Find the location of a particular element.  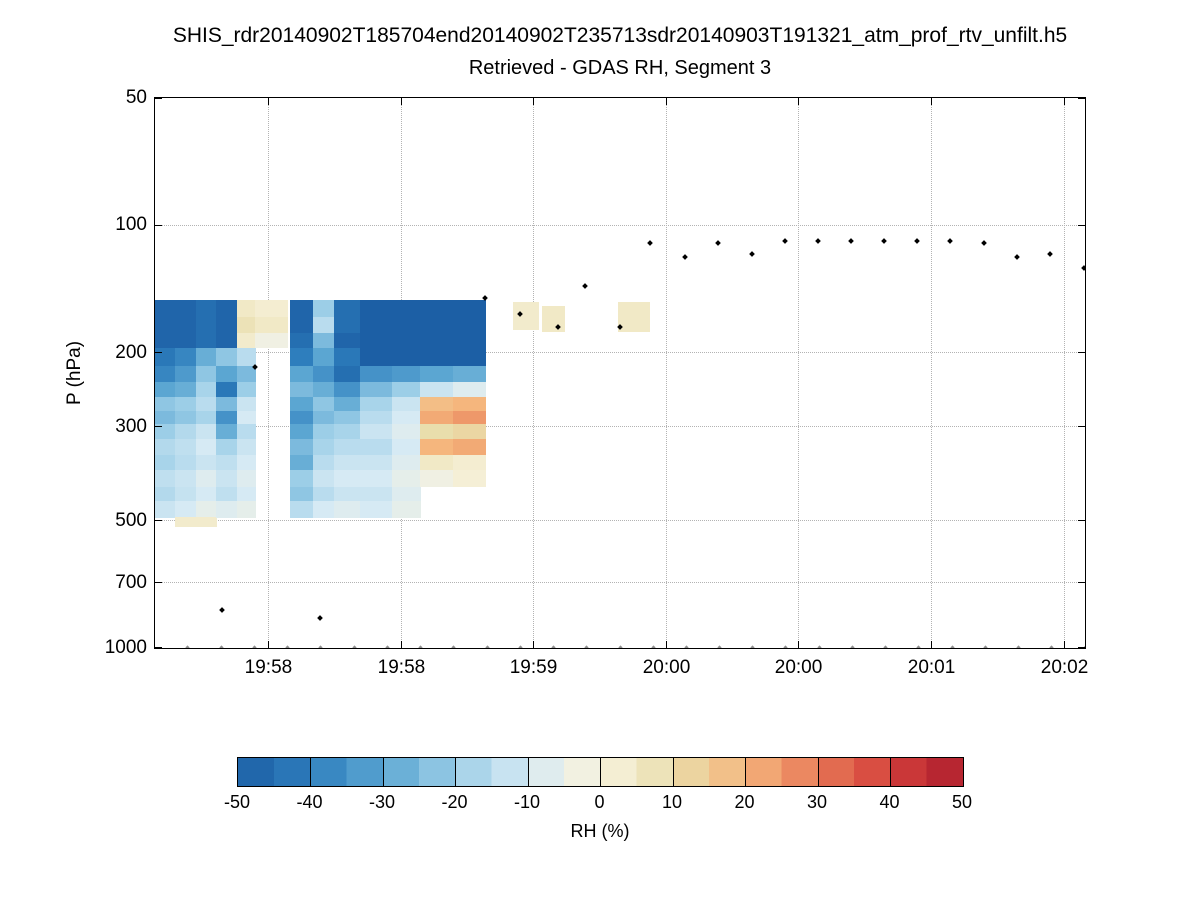

colorbar-tick-label: 10 is located at coordinates (672, 802).